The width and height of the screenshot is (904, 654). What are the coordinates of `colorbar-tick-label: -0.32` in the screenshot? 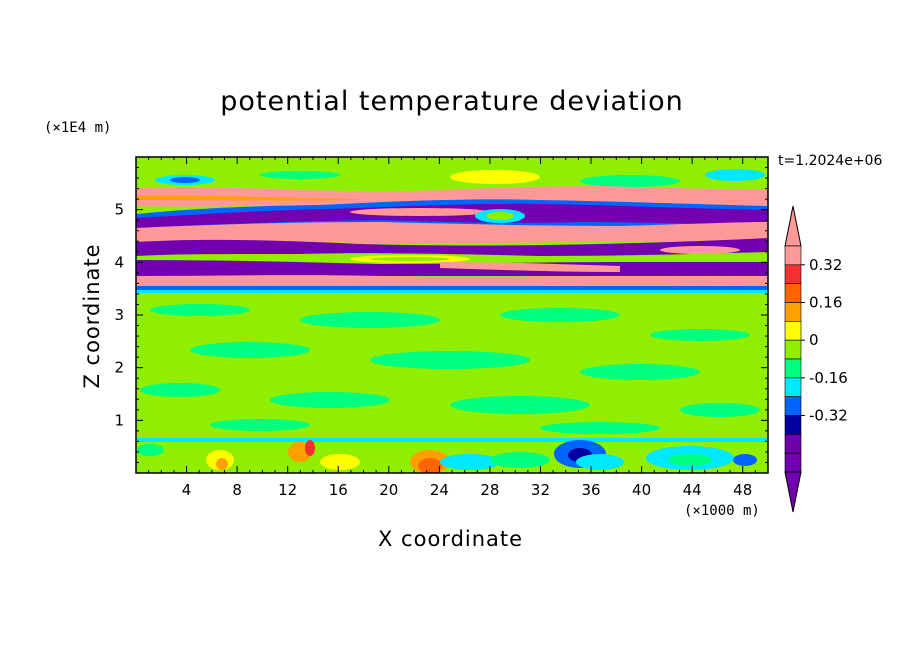 It's located at (828, 416).